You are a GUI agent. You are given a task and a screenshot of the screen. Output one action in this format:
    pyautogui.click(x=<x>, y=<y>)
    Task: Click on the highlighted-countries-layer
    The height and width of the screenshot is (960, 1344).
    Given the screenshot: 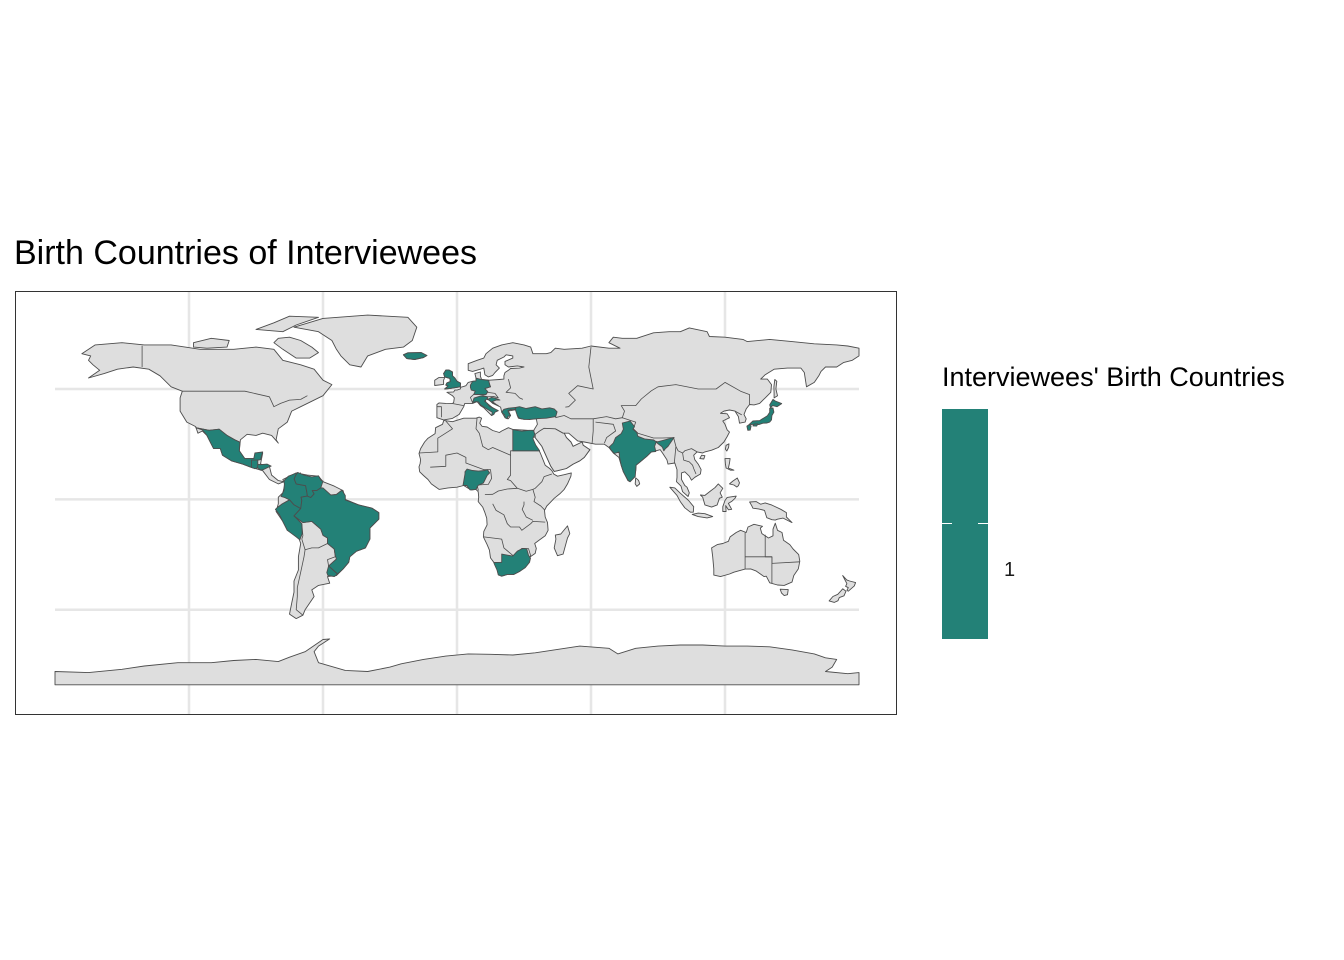 What is the action you would take?
    pyautogui.click(x=489, y=465)
    